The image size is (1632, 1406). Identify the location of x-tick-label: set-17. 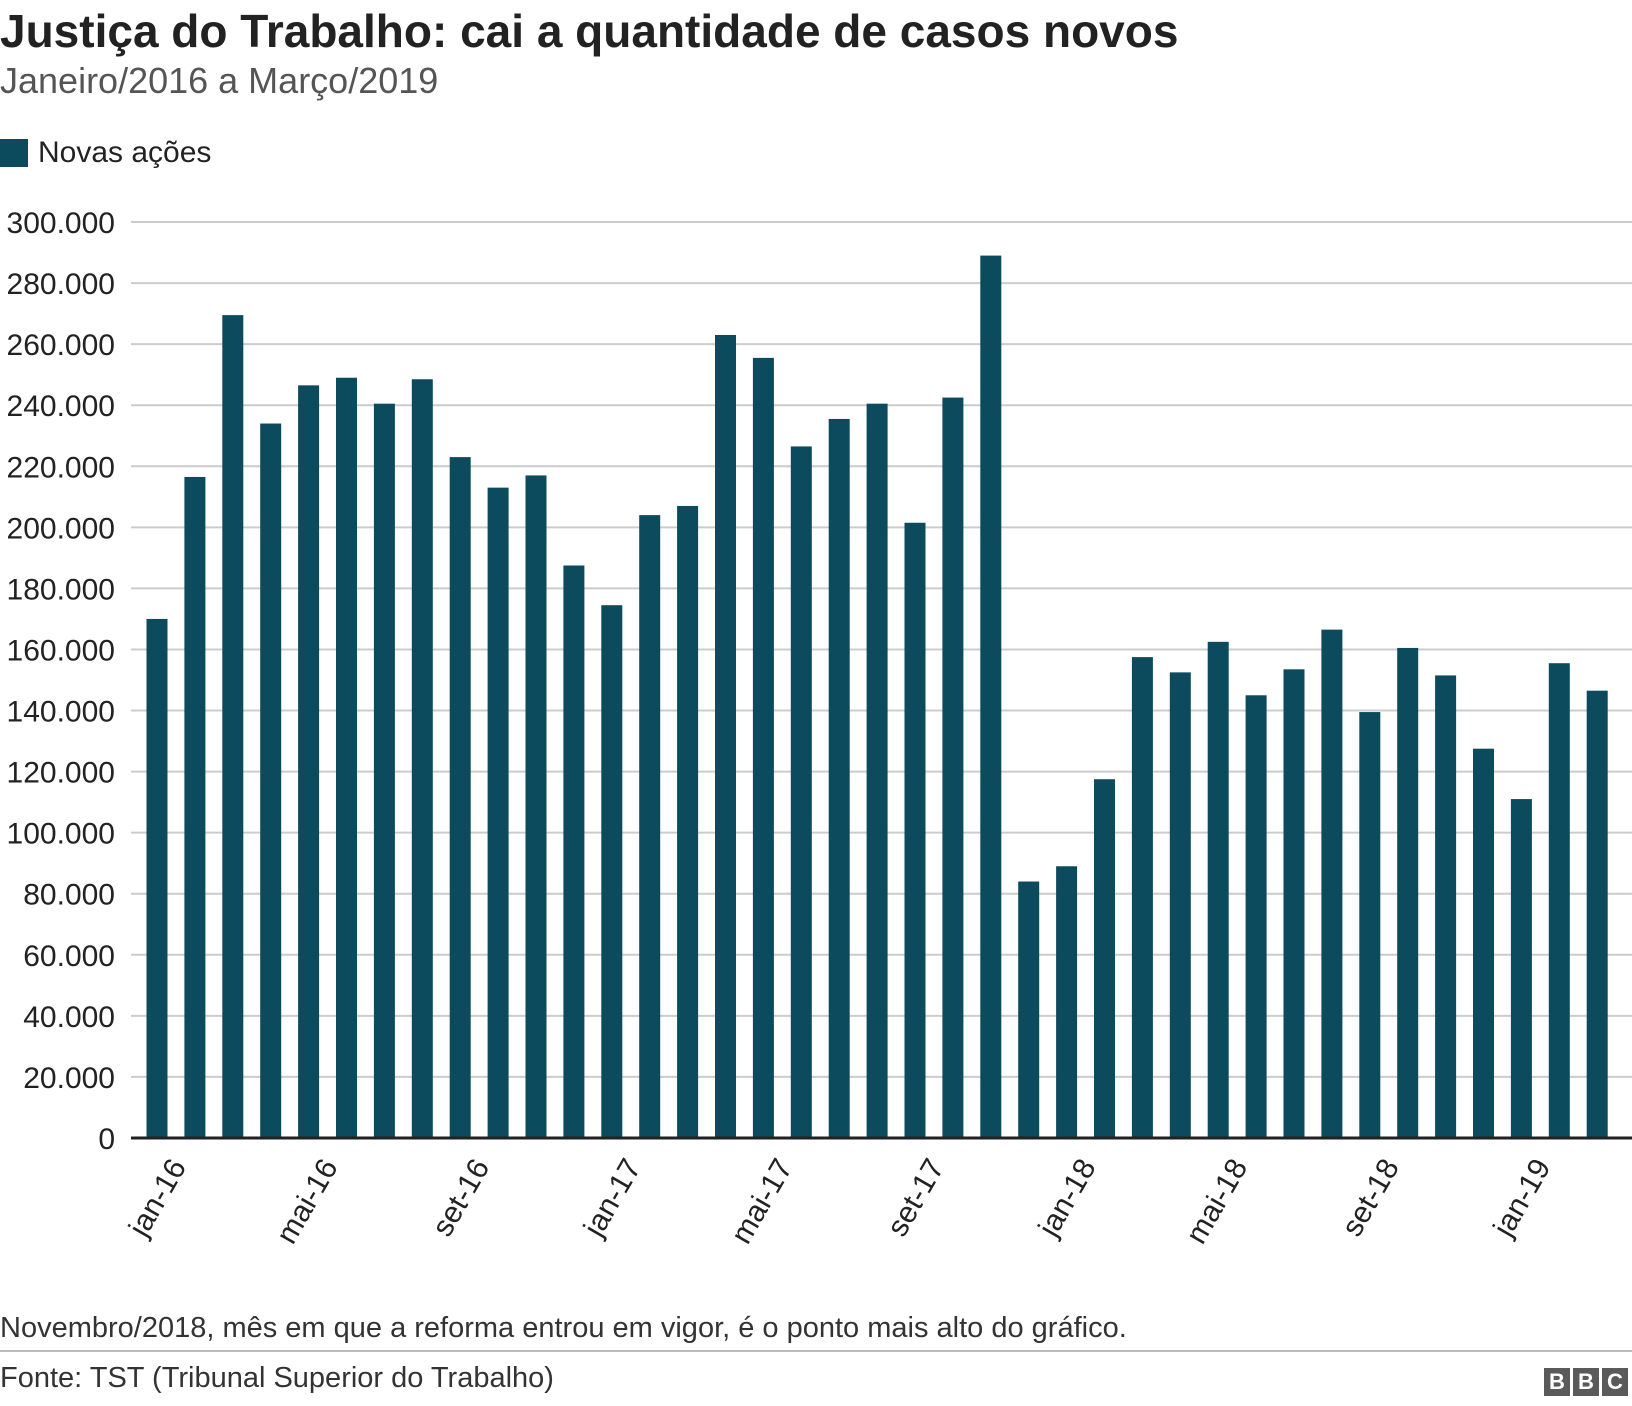
(916, 1197).